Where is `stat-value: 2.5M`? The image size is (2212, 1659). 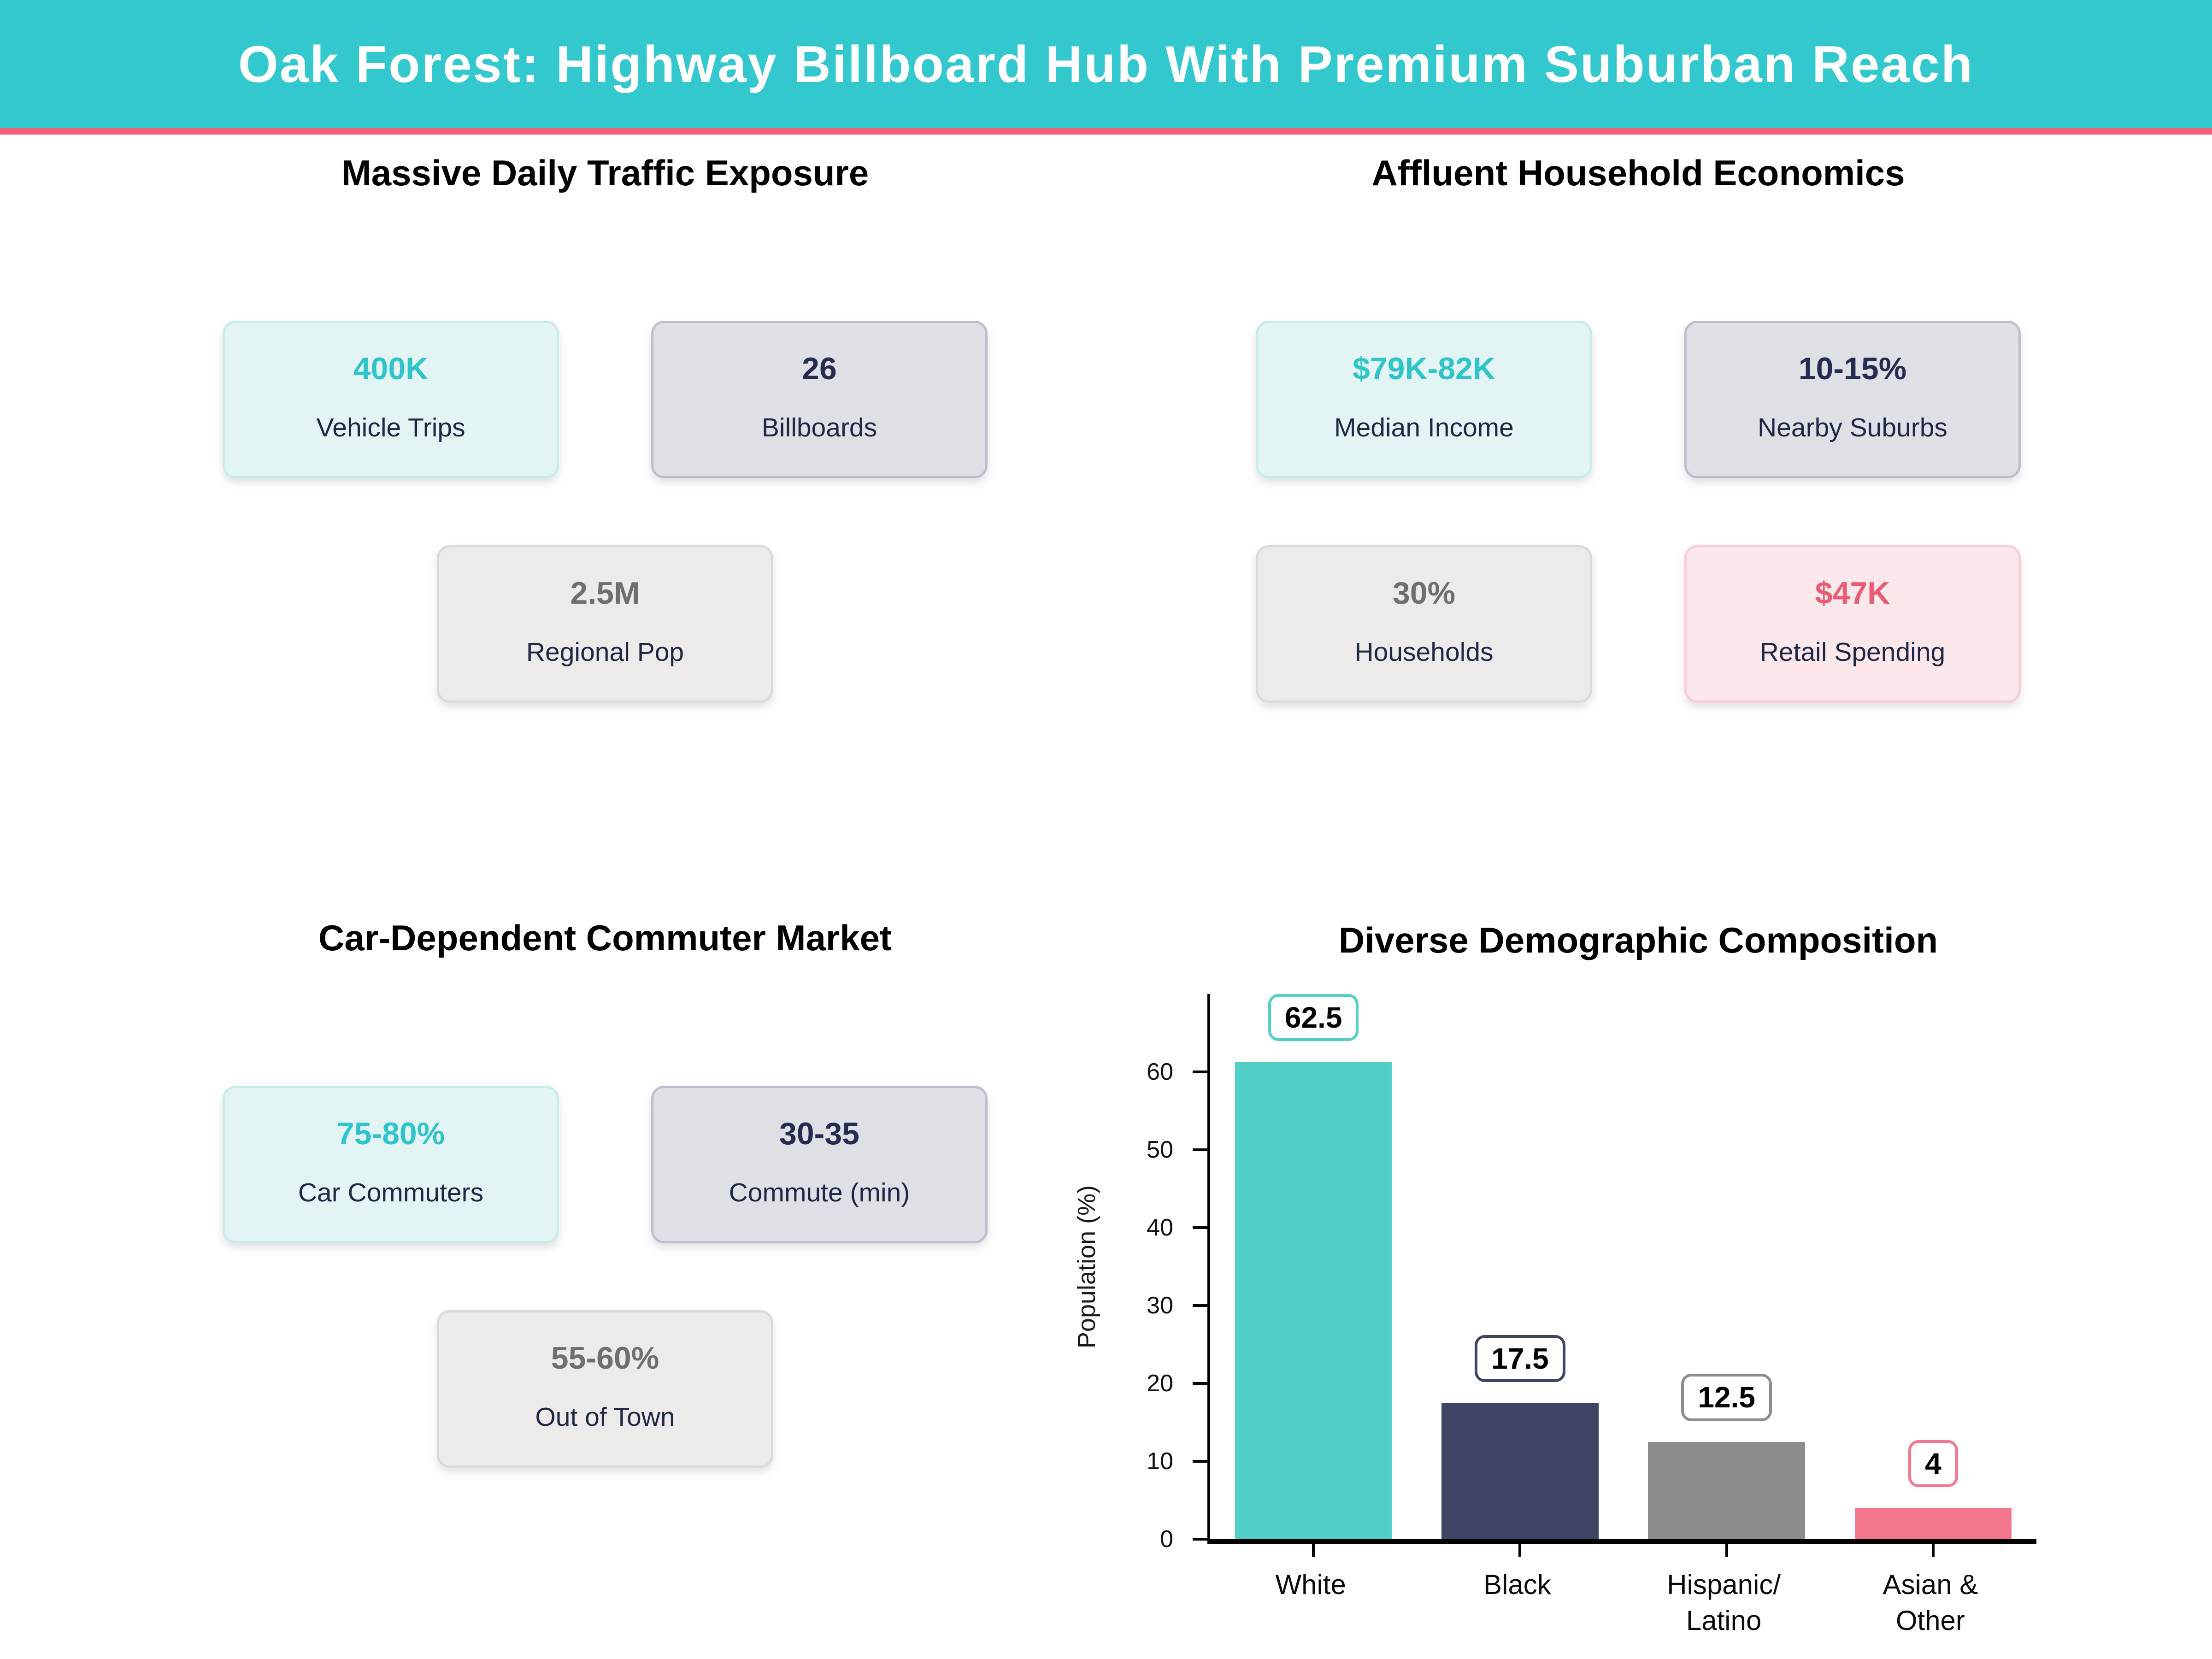 stat-value: 2.5M is located at coordinates (605, 593).